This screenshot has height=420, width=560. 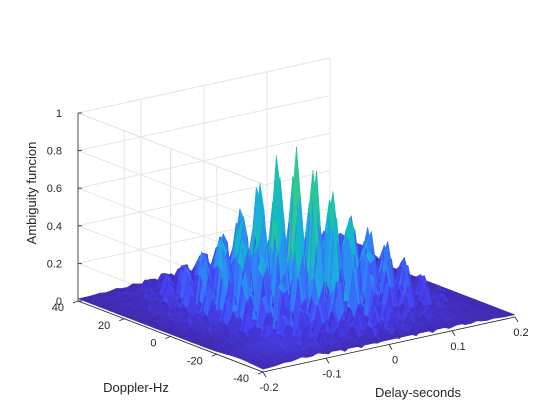 What do you see at coordinates (136, 387) in the screenshot?
I see `y-axis-label: Doppler-Hz` at bounding box center [136, 387].